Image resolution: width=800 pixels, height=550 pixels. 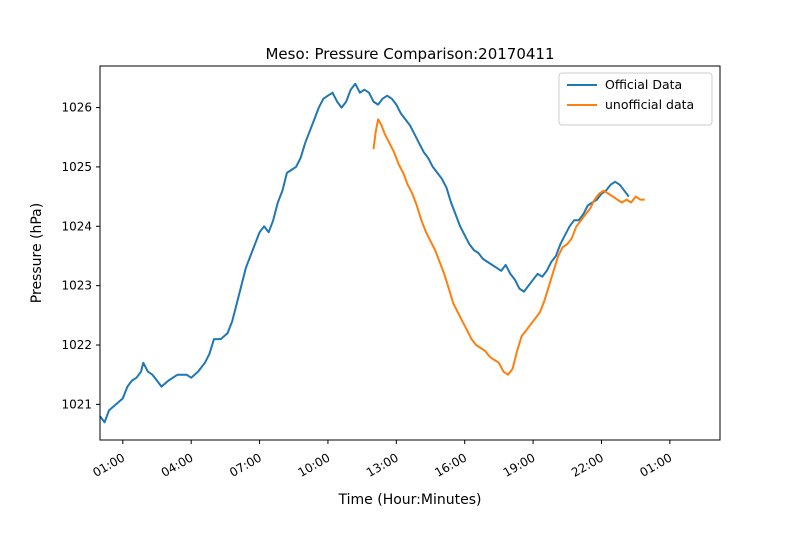 I want to click on legend: Official Data unofficial data, so click(x=635, y=99).